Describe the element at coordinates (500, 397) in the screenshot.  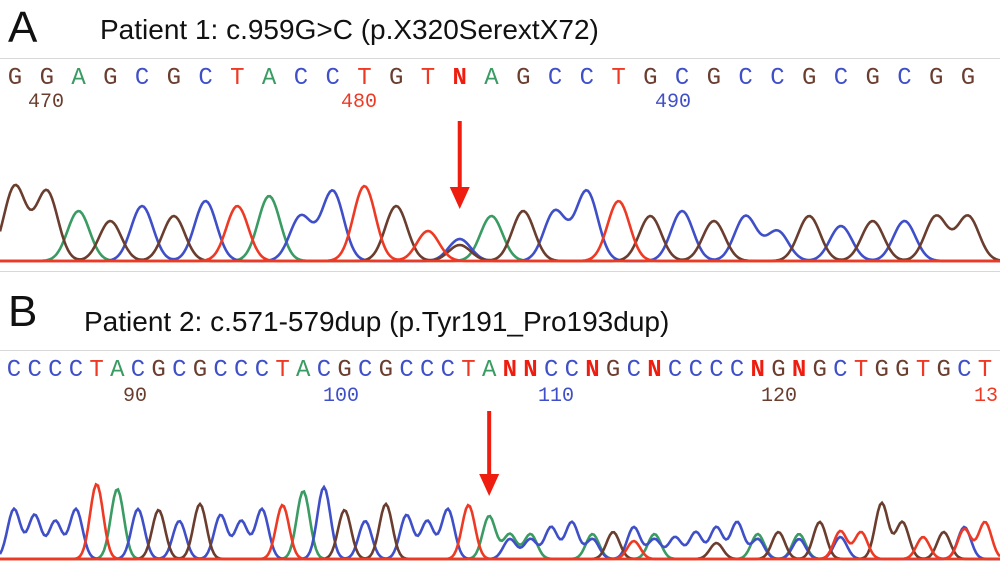
I see `panel-b-positions: 90 100 110 120 13` at that location.